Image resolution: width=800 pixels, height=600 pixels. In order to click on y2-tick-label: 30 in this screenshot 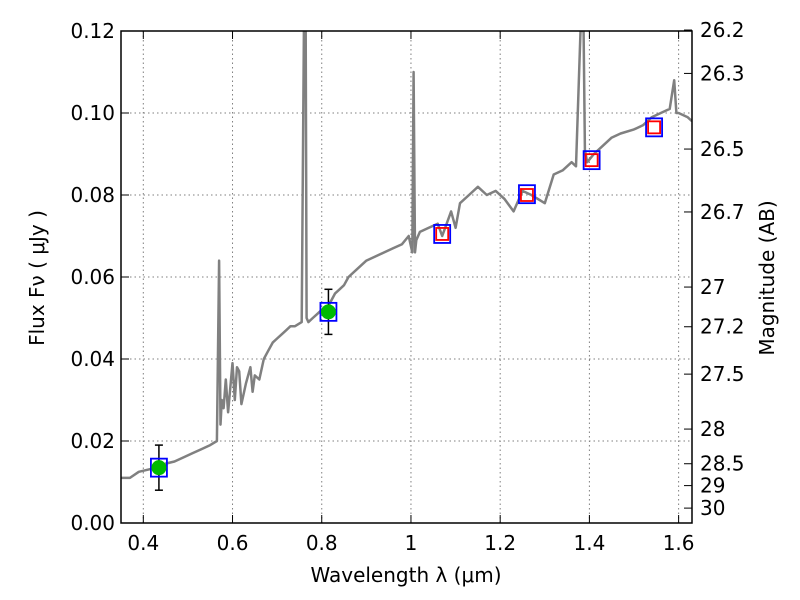, I will do `click(712, 508)`.